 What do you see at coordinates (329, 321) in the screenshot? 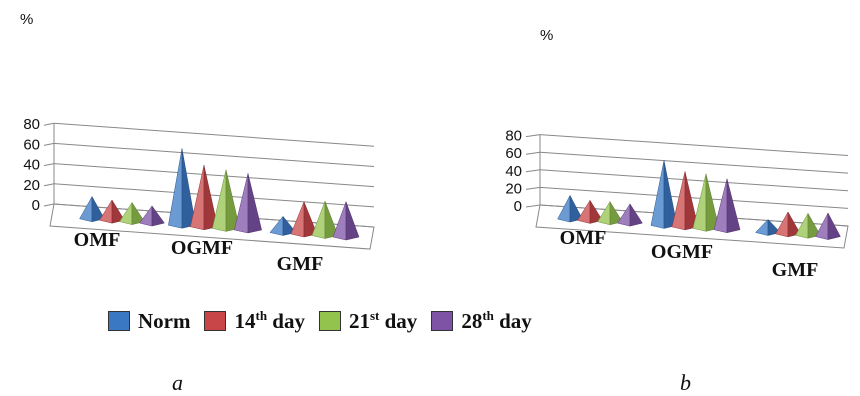
I see `legend-swatch-21st-day` at bounding box center [329, 321].